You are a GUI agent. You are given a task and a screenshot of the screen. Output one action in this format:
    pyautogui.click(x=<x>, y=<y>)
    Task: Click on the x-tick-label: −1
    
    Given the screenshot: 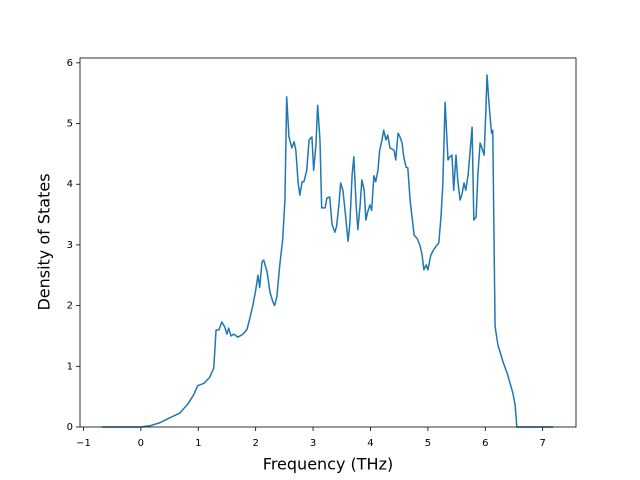 What is the action you would take?
    pyautogui.click(x=83, y=443)
    